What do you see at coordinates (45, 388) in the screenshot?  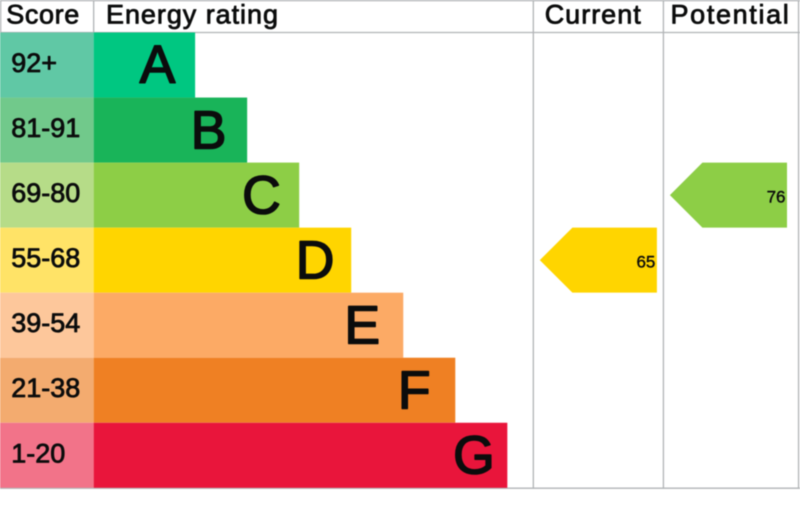 I see `svg-text: 21-38` at bounding box center [45, 388].